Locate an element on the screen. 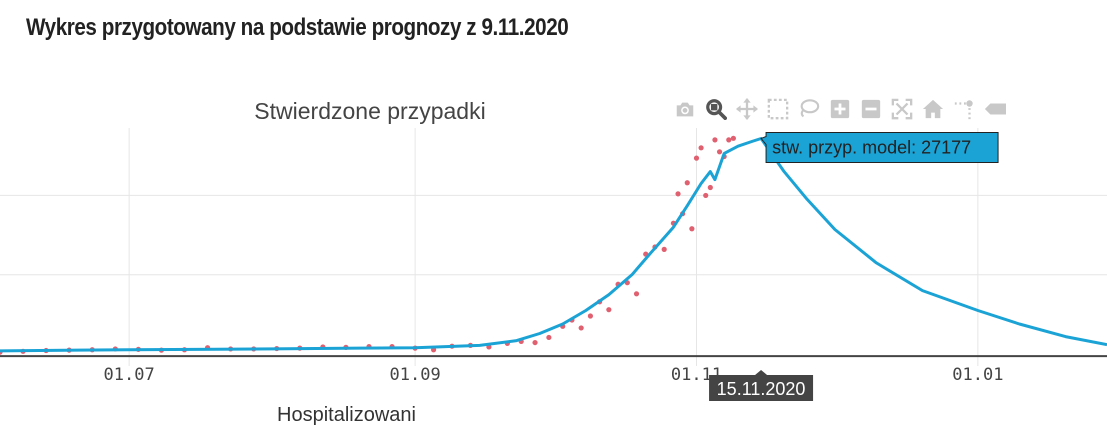 The width and height of the screenshot is (1107, 427). zoom-icon is located at coordinates (716, 109).